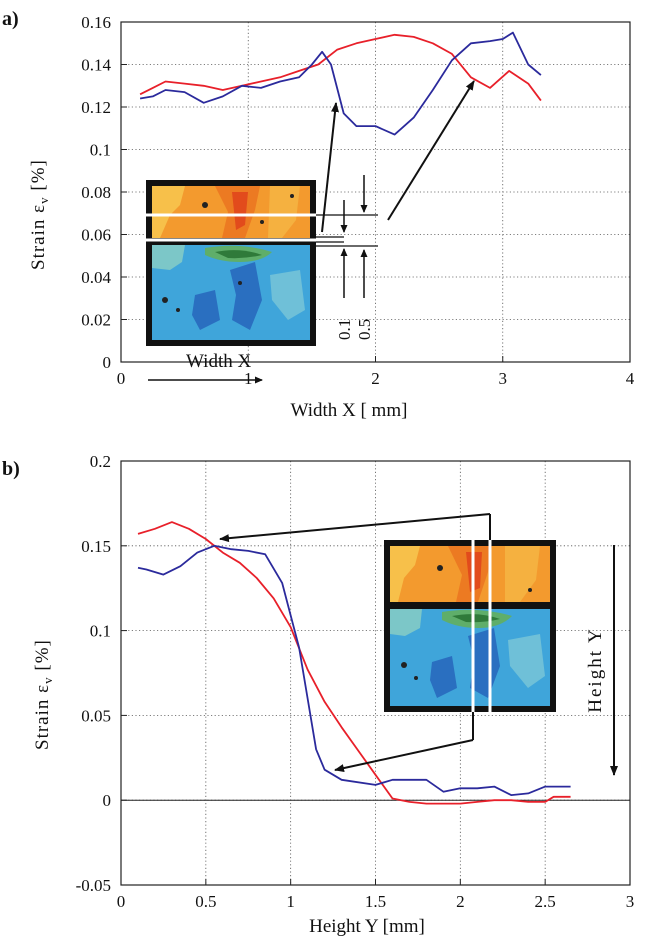  Describe the element at coordinates (364, 329) in the screenshot. I see `panel-a-dim-label-1: 0.5` at that location.